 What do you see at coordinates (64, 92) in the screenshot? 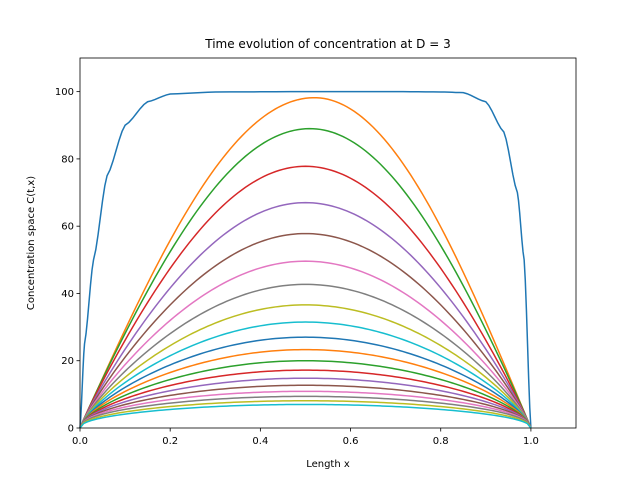
I see `y-tick-label: 100` at bounding box center [64, 92].